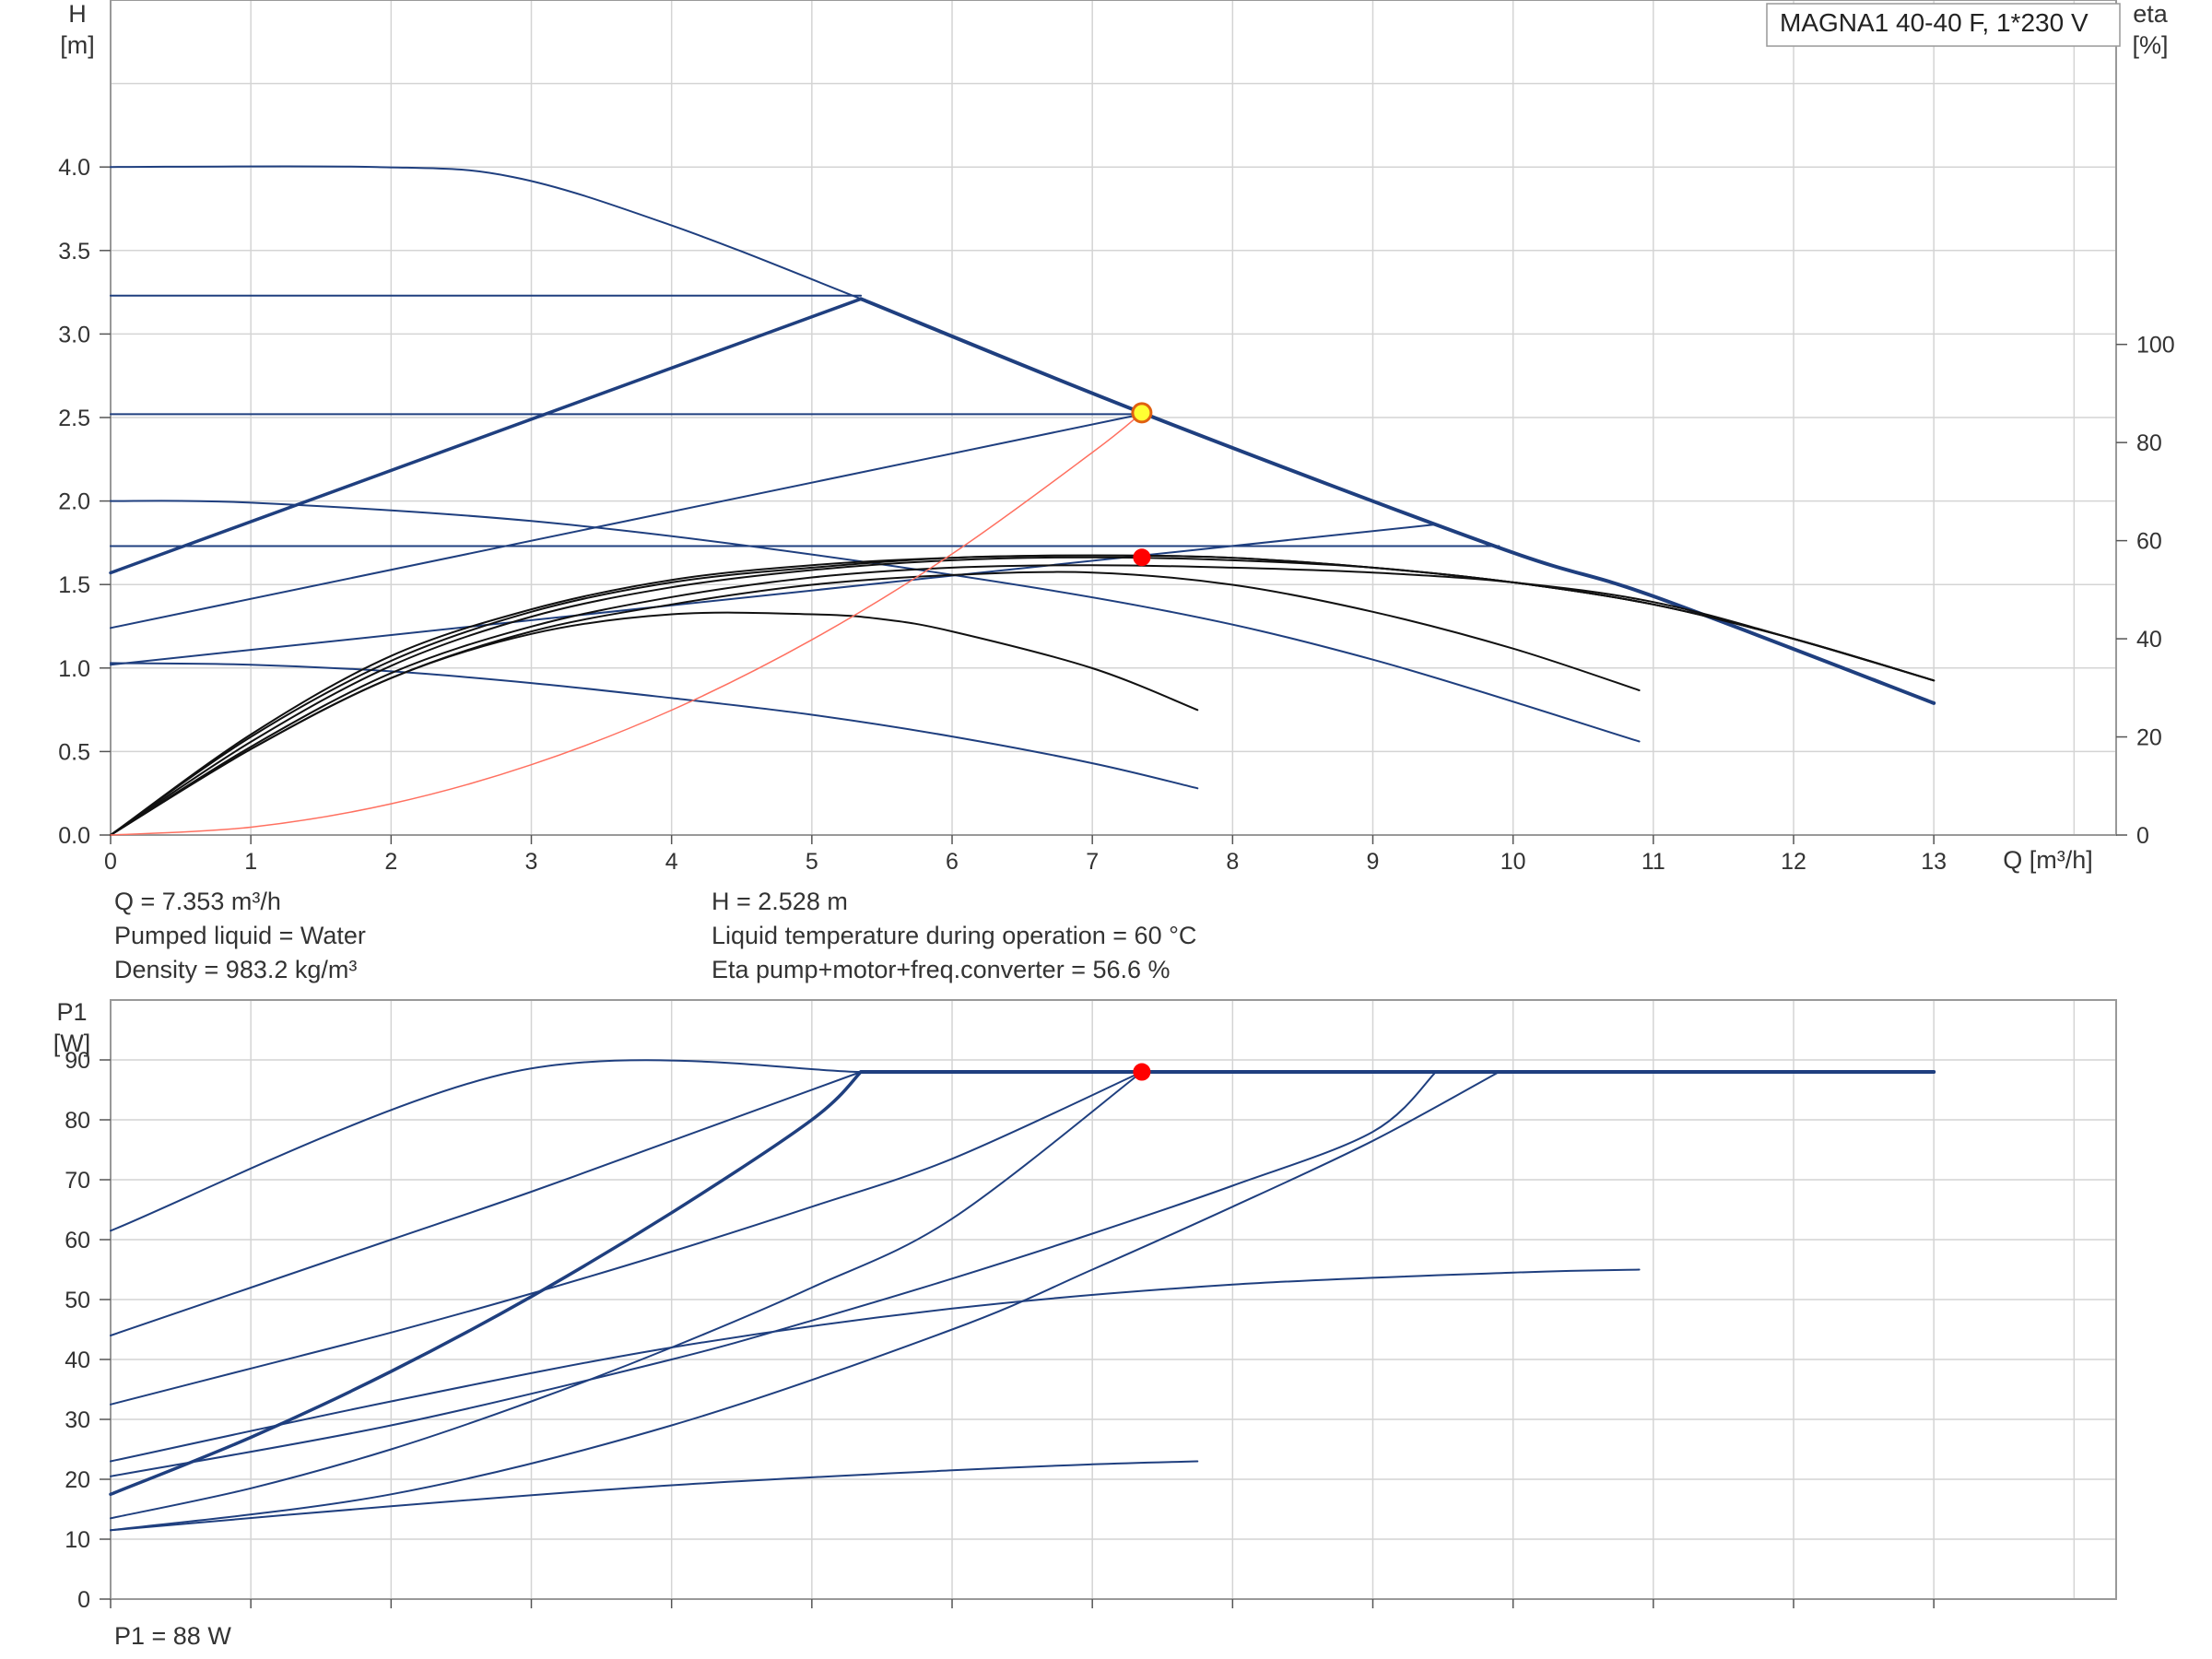 This screenshot has height=1659, width=2212. What do you see at coordinates (77, 1240) in the screenshot?
I see `y-tick-label: 60` at bounding box center [77, 1240].